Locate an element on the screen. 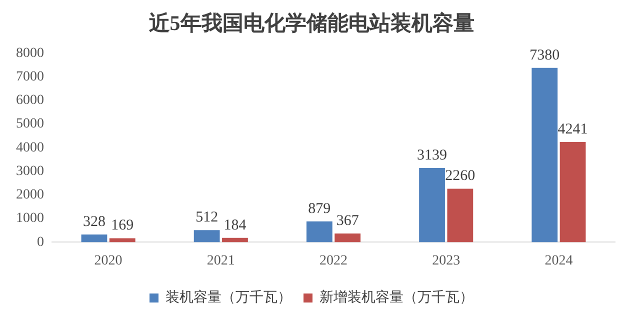  x-tick-label: 2023 is located at coordinates (446, 260).